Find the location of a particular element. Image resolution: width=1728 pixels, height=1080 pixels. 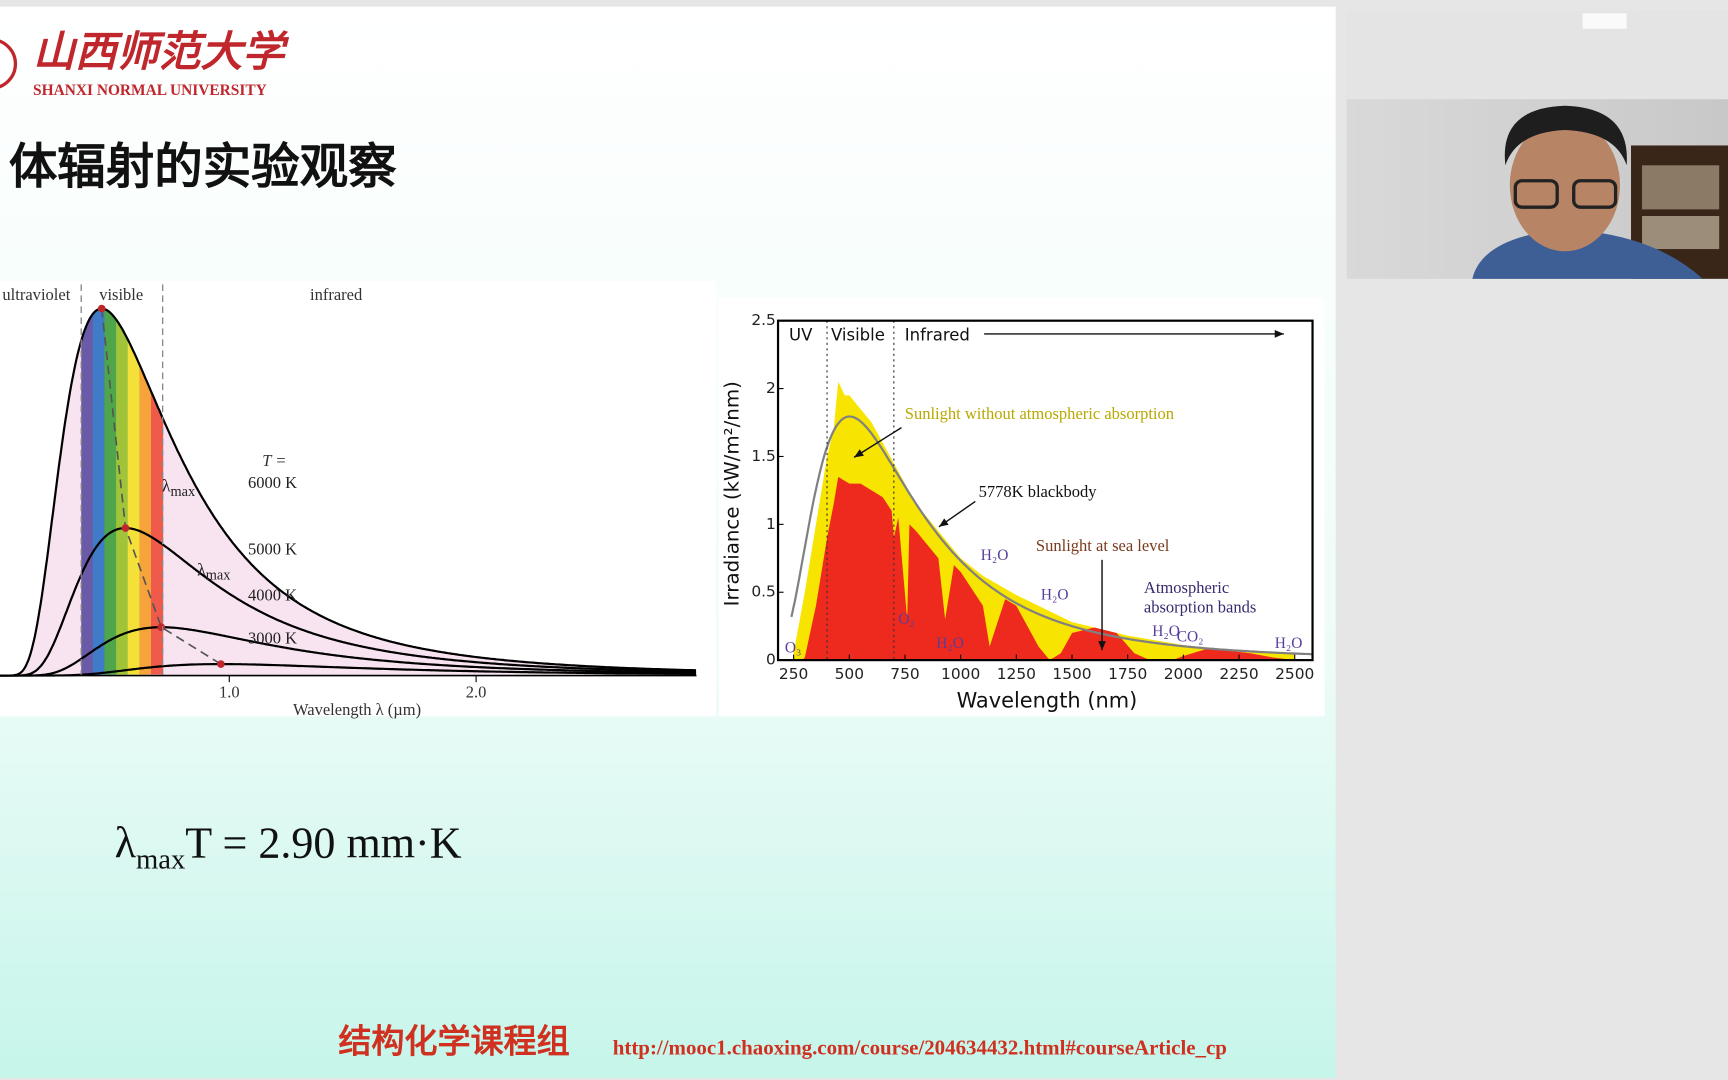

plot-frame is located at coordinates (1045, 490).